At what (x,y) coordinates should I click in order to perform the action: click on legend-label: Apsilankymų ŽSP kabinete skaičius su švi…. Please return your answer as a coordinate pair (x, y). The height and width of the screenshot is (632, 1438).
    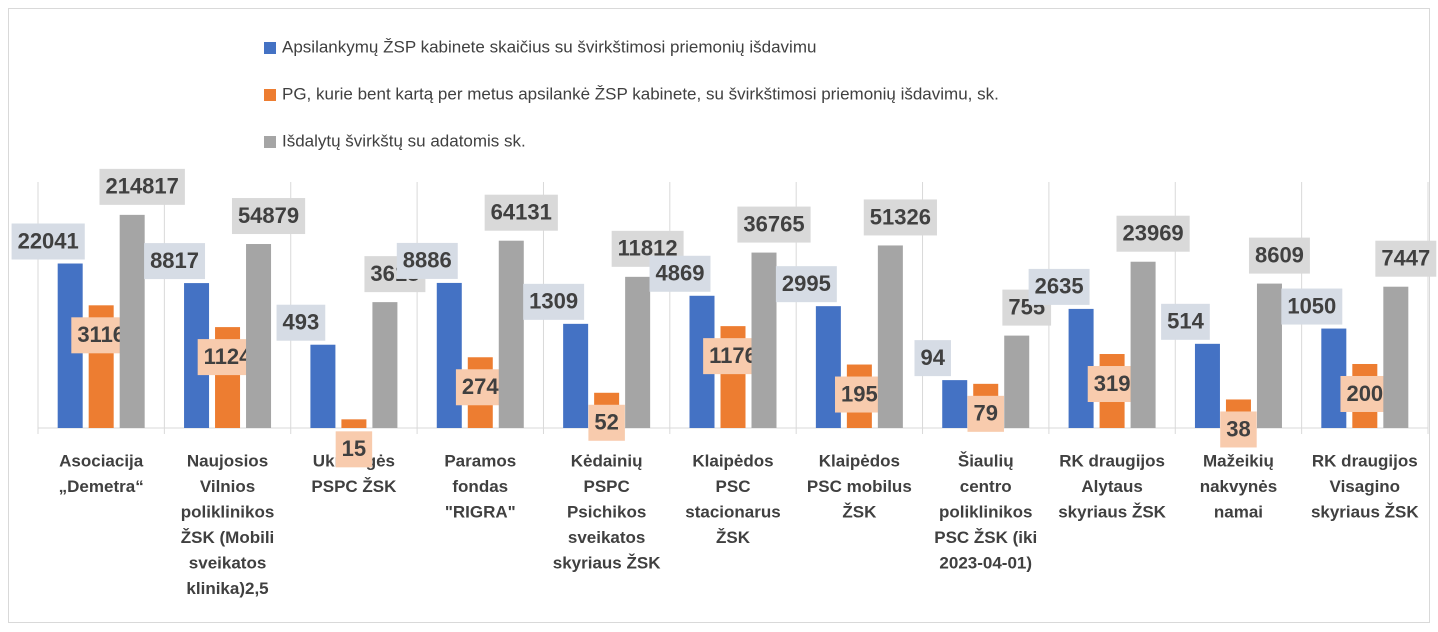
    Looking at the image, I should click on (549, 46).